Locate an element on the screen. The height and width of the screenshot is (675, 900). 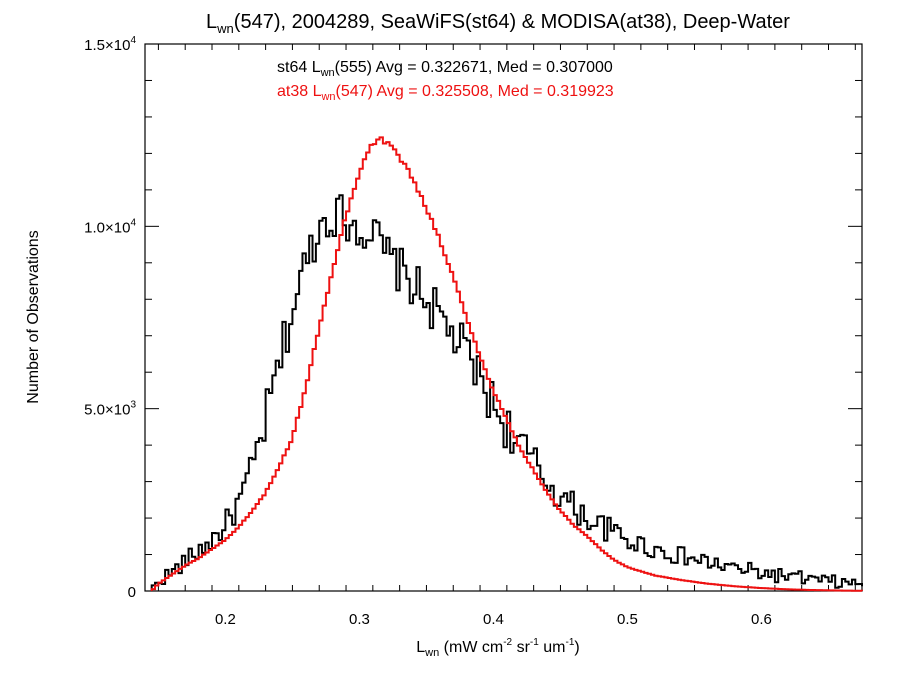
y-tick-label: 1.5×10⁴ is located at coordinates (110, 44).